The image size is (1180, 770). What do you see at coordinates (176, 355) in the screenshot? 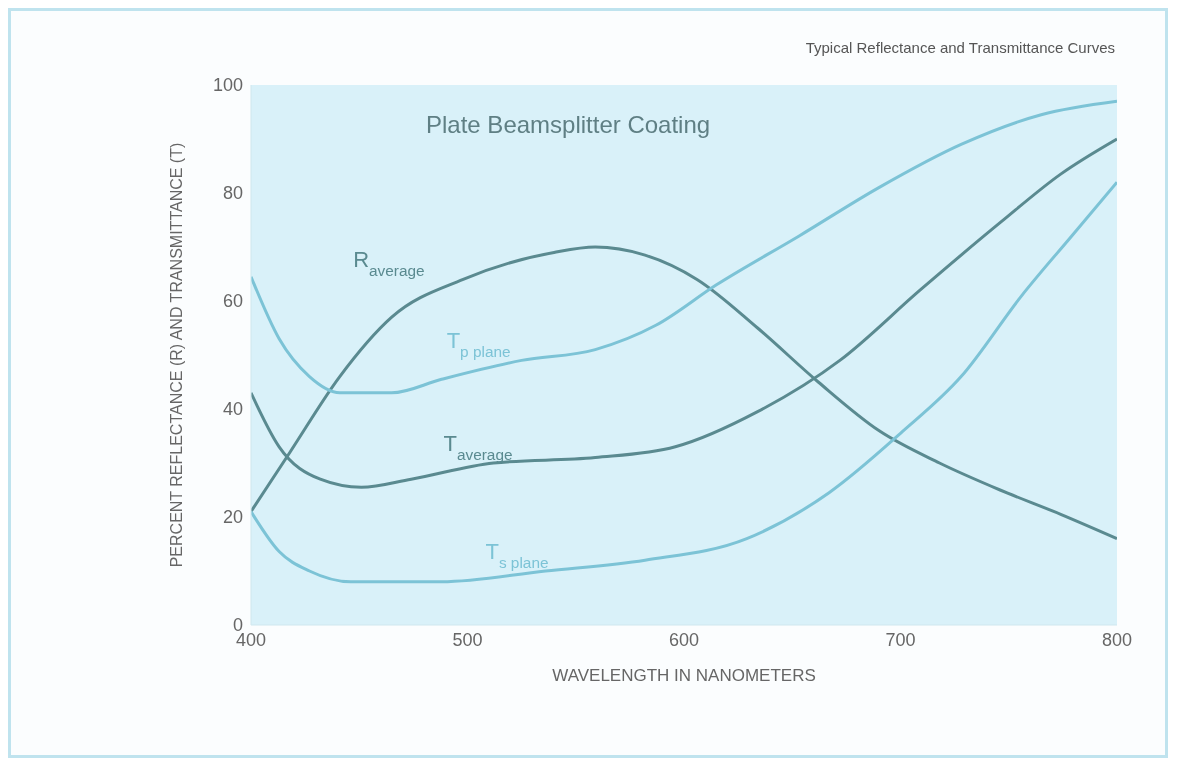
I see `y-axis-title: PERCENT REFLECTANCE (R) AND TRANSMITTANCE (T)` at bounding box center [176, 355].